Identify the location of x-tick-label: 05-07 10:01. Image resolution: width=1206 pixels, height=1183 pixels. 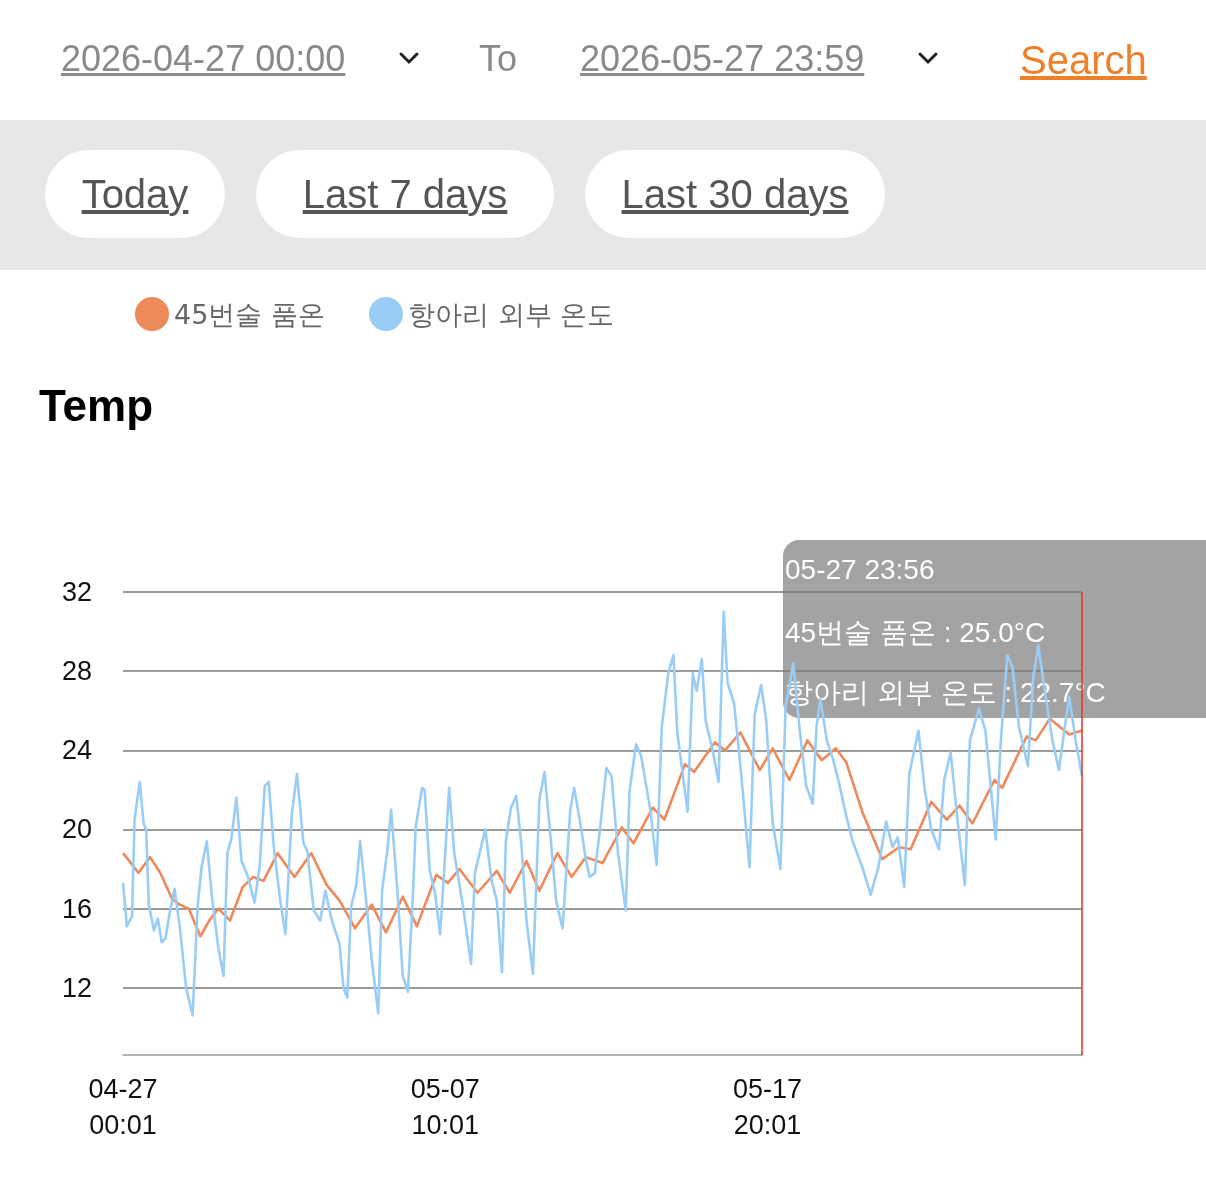
(445, 1107).